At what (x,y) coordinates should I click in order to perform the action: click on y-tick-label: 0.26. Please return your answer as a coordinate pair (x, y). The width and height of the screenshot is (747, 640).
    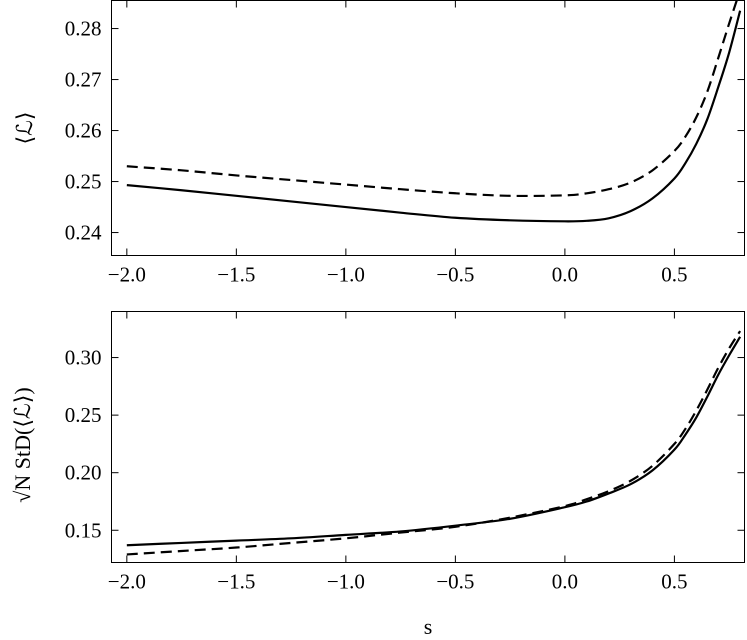
    Looking at the image, I should click on (83, 131).